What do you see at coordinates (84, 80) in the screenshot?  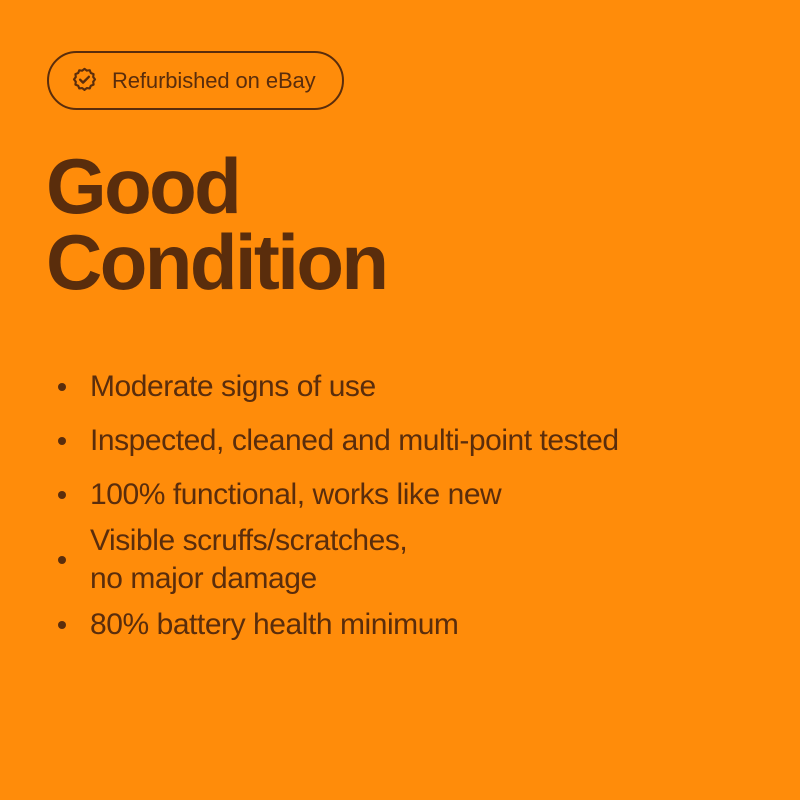 I see `verified-badge-check-icon` at bounding box center [84, 80].